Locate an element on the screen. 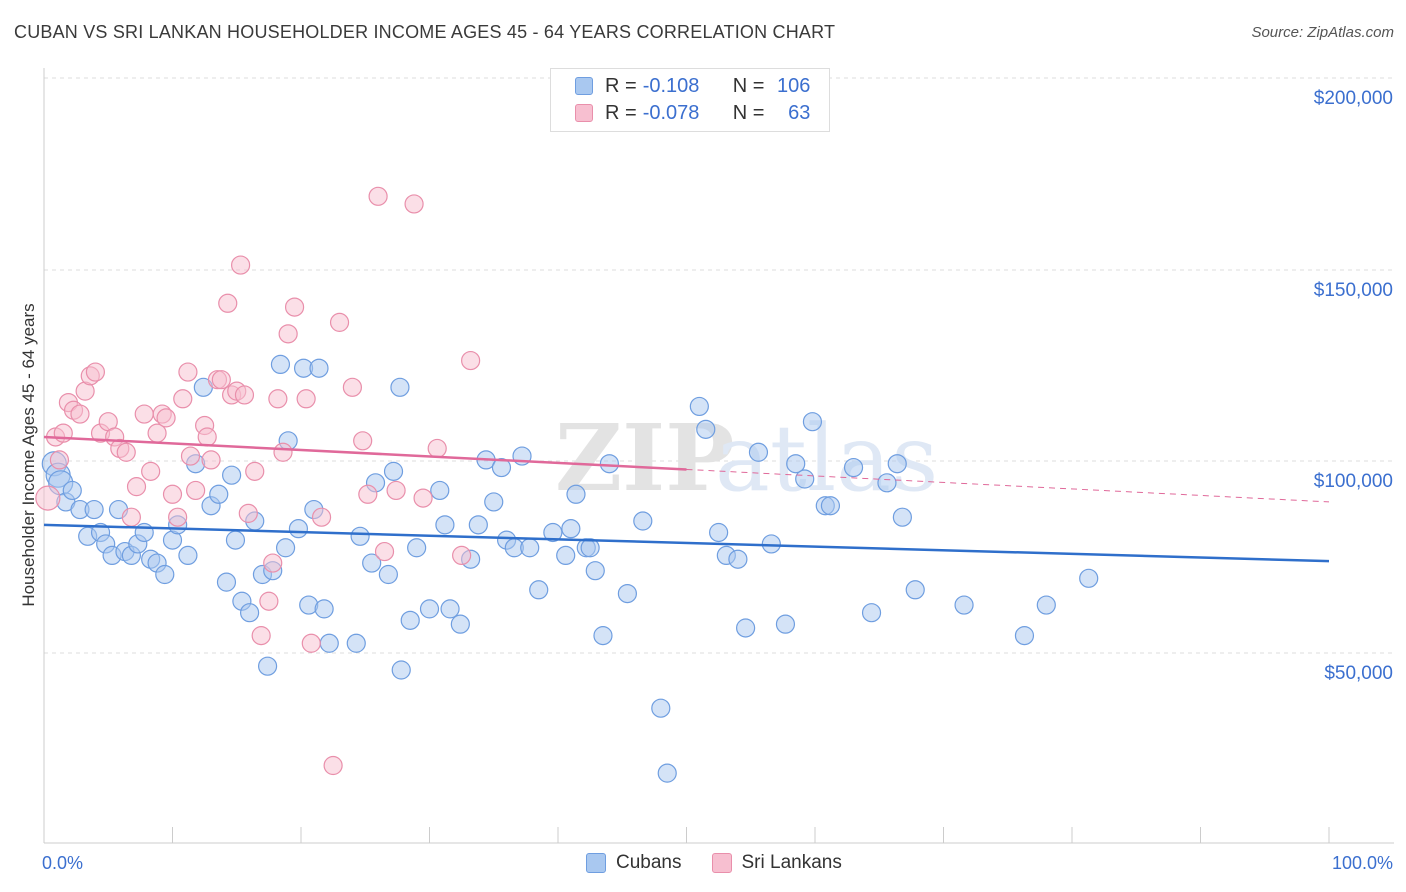 This screenshot has width=1406, height=892. series-legend: Cubans Sri Lankans is located at coordinates (729, 863).